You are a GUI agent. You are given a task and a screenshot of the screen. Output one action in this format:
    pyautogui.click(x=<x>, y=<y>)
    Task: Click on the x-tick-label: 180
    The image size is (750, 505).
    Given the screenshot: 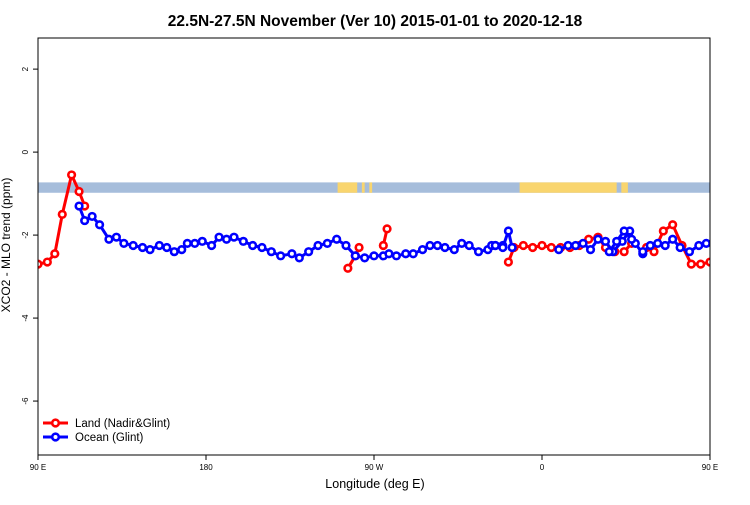 What is the action you would take?
    pyautogui.click(x=206, y=467)
    